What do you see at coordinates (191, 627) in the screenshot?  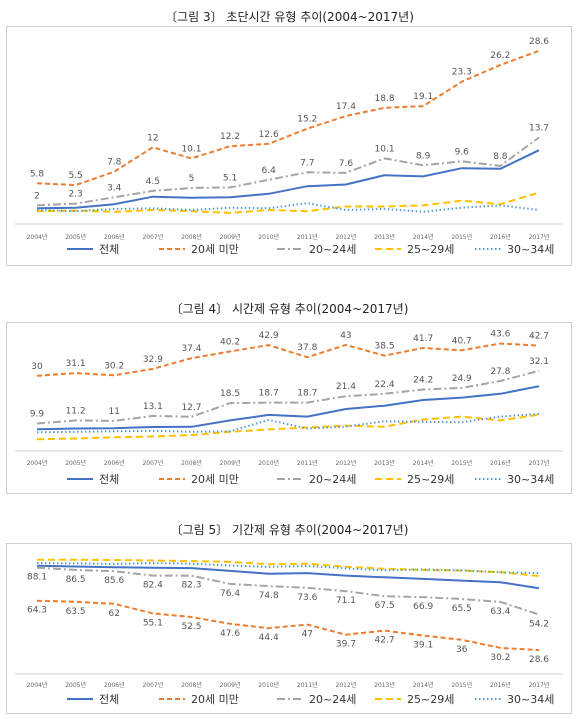 I see `data-label: 52.5` at bounding box center [191, 627].